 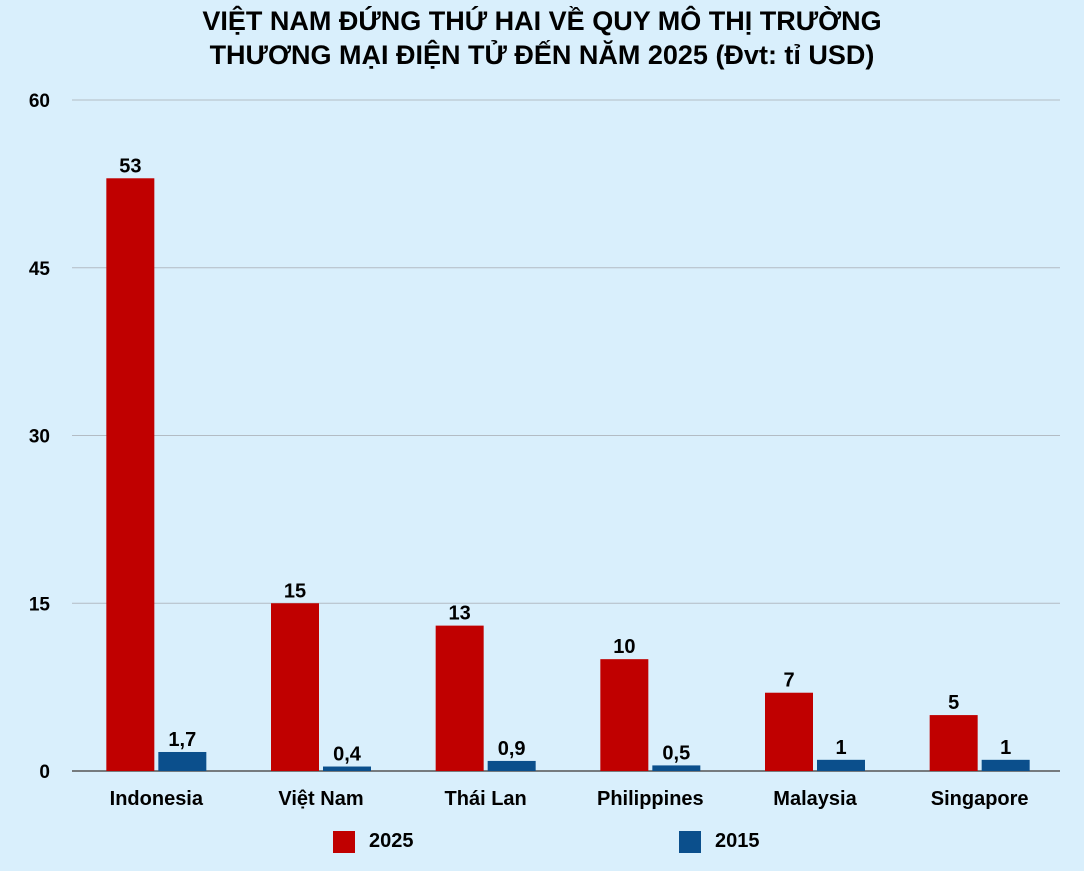 I want to click on x-tick-label: Indonesia, so click(x=157, y=799).